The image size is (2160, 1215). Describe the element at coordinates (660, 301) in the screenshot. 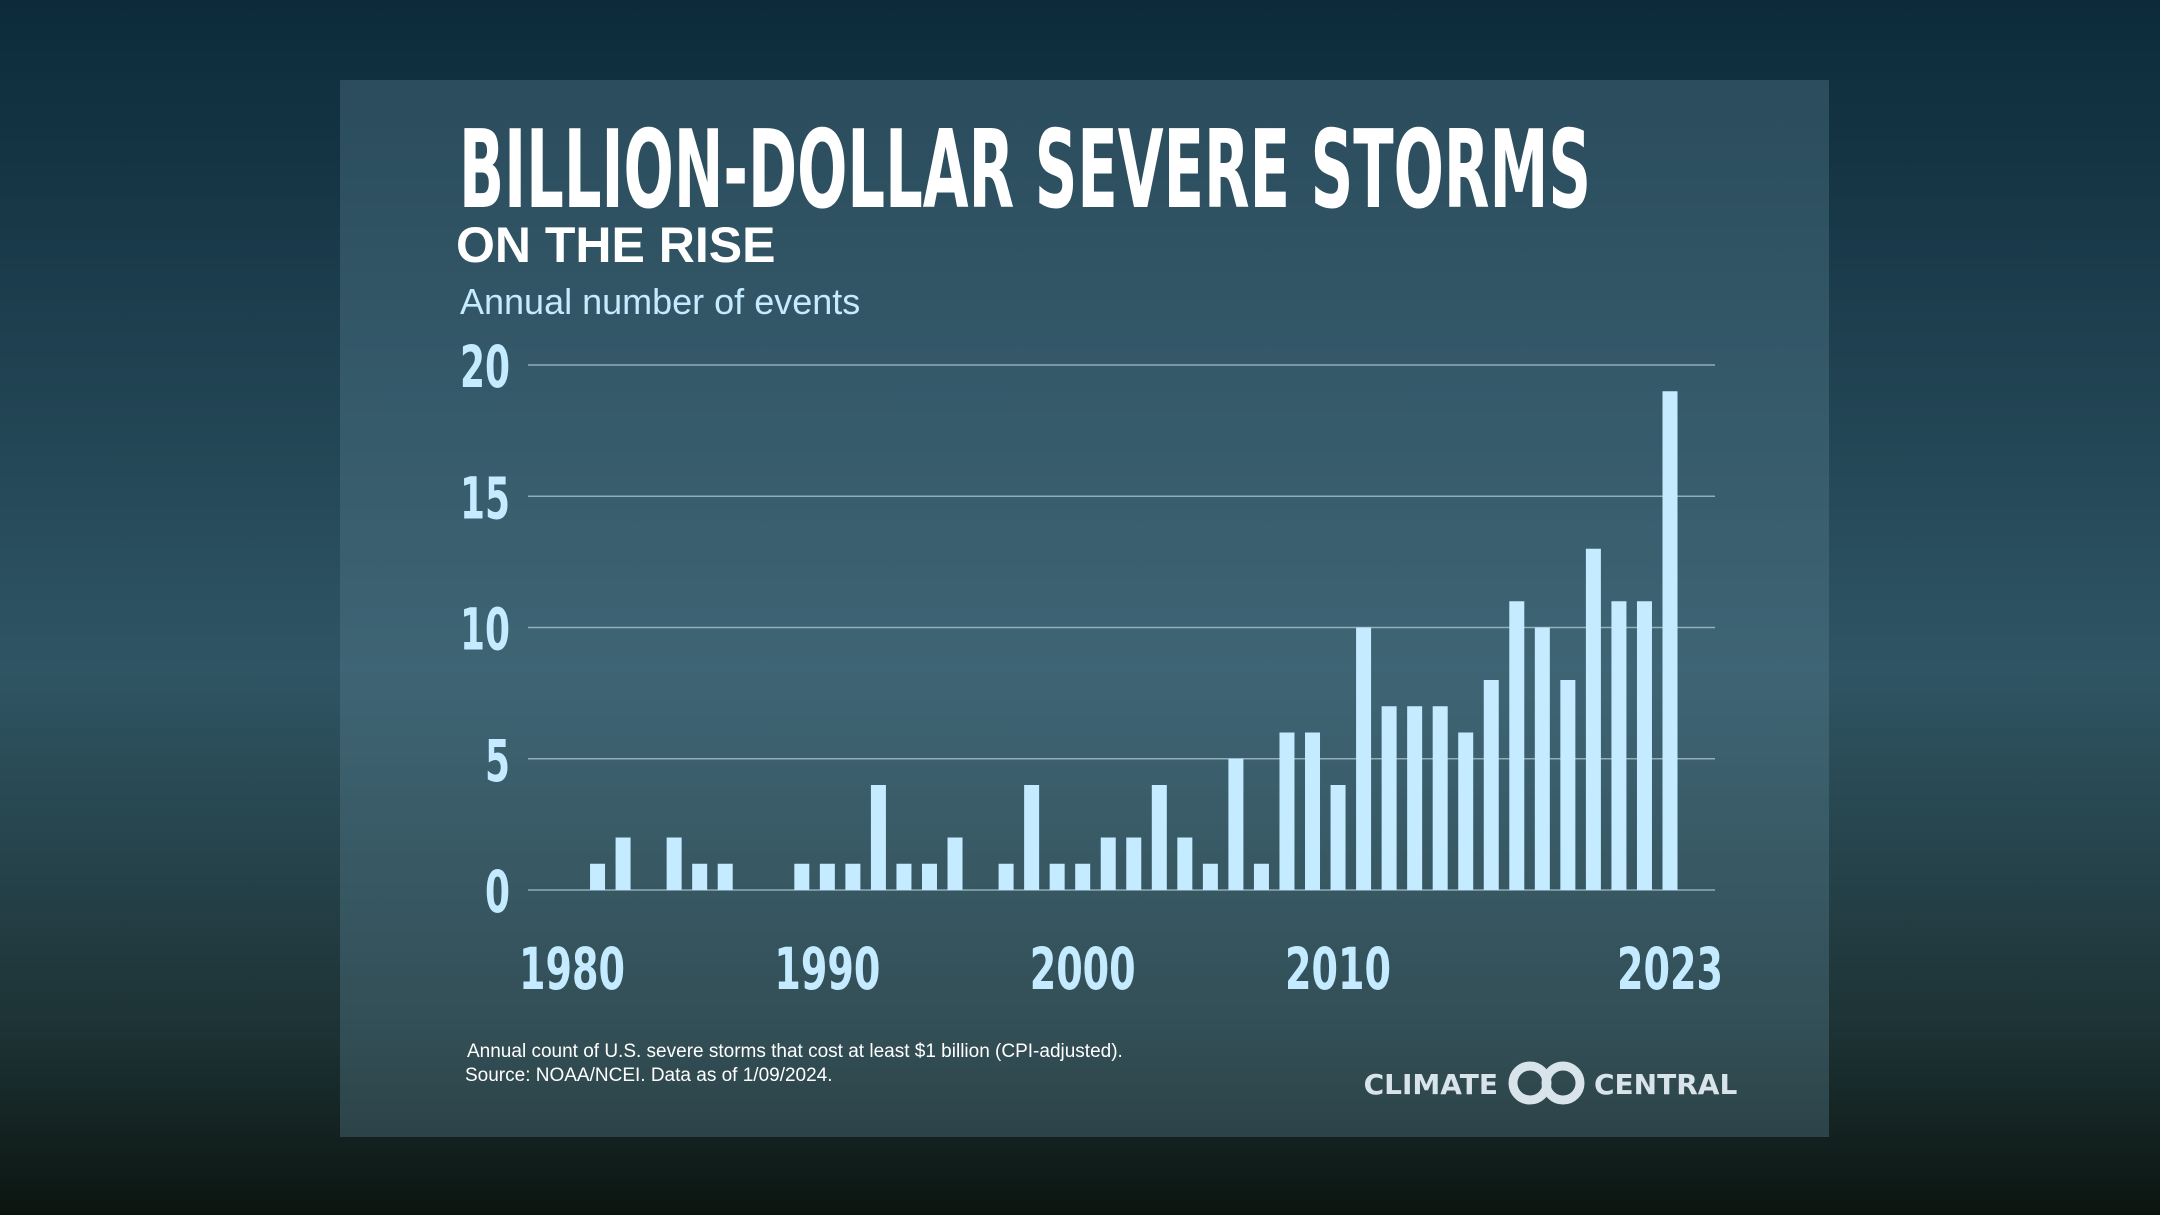

I see `y-axis-label: Annual number of events` at that location.